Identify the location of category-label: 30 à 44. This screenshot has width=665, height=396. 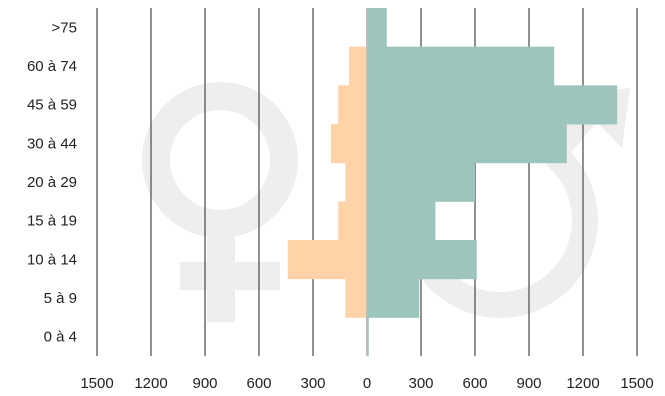
(52, 143).